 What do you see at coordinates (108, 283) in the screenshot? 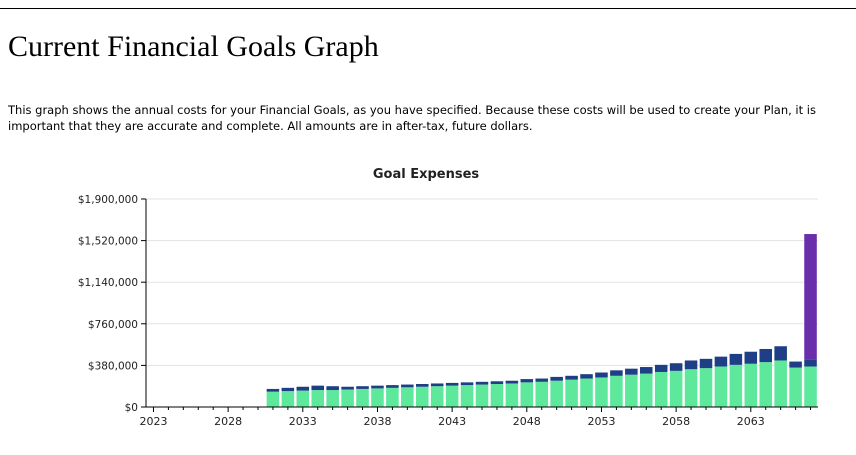
I see `y-axis-tick-label: $1,140,000` at bounding box center [108, 283].